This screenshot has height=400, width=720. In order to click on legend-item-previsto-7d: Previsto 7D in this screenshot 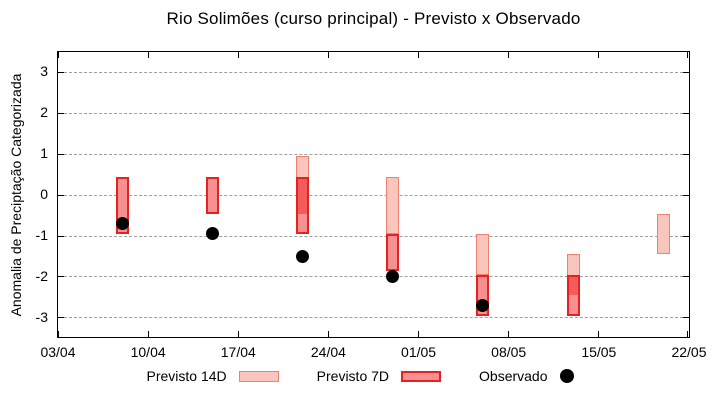, I will do `click(379, 376)`.